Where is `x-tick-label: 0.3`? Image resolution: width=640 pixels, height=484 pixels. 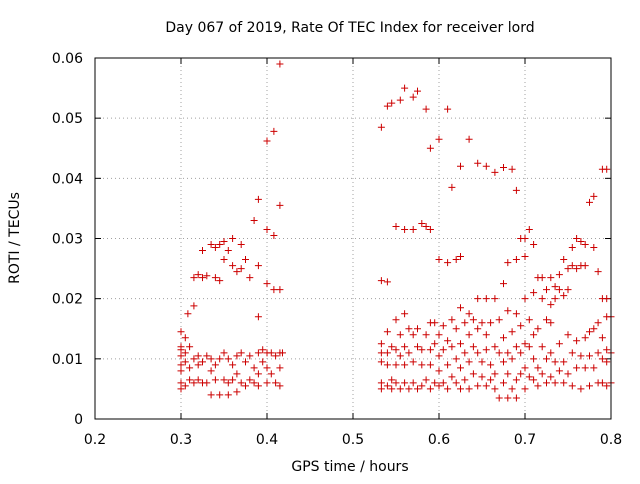 x-tick-label: 0.3 is located at coordinates (181, 440).